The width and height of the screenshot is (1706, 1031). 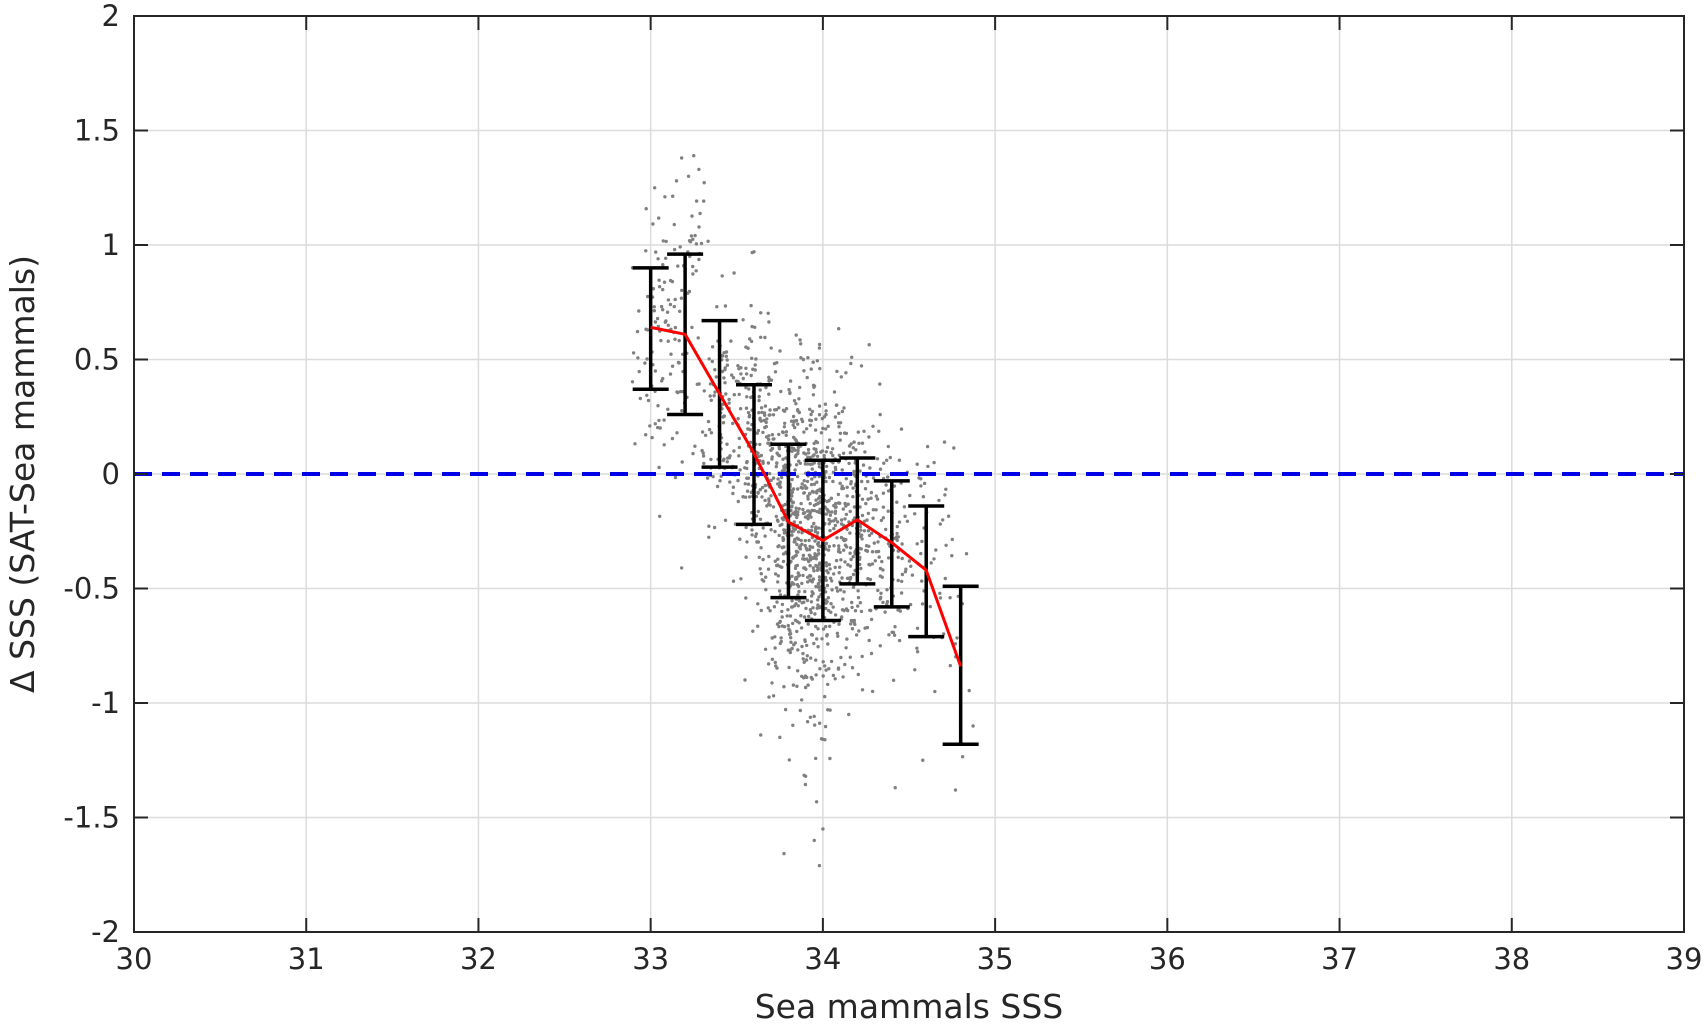 What do you see at coordinates (105, 703) in the screenshot?
I see `y-tick-label: -1` at bounding box center [105, 703].